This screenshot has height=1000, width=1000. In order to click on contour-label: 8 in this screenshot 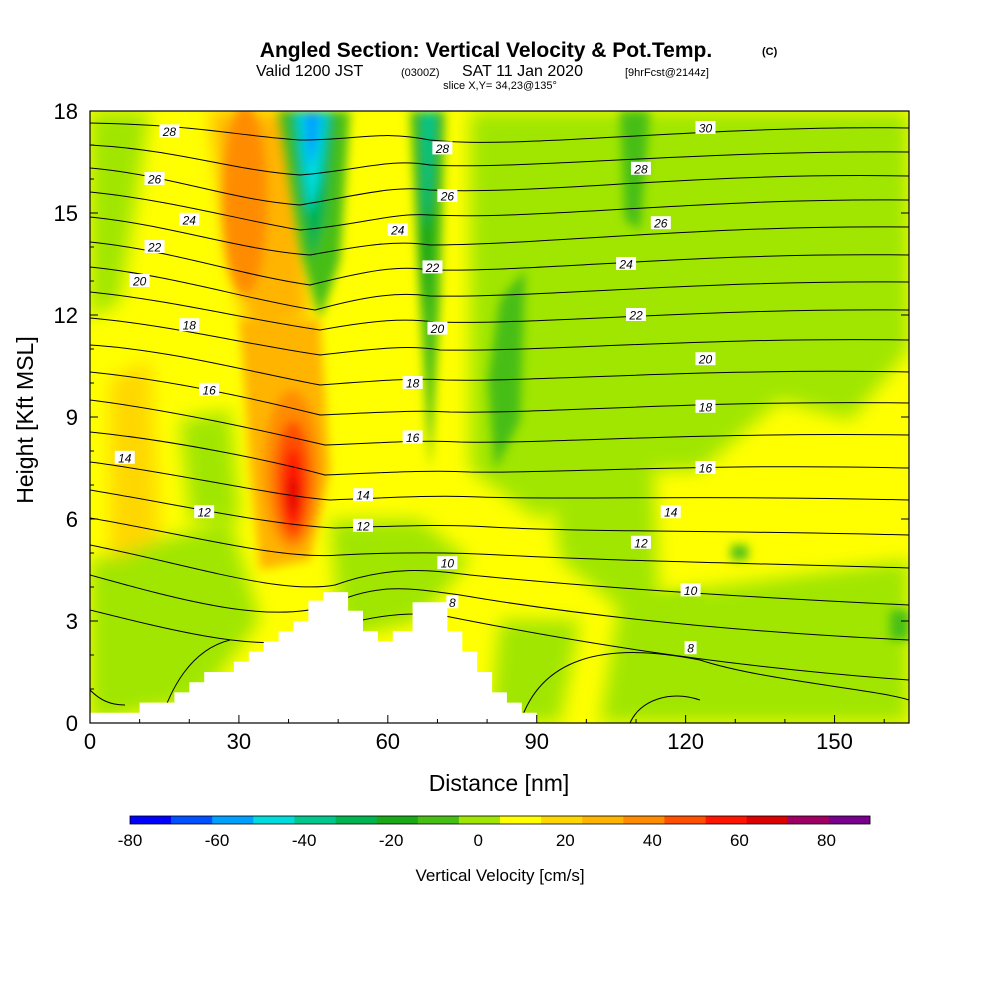, I will do `click(690, 649)`.